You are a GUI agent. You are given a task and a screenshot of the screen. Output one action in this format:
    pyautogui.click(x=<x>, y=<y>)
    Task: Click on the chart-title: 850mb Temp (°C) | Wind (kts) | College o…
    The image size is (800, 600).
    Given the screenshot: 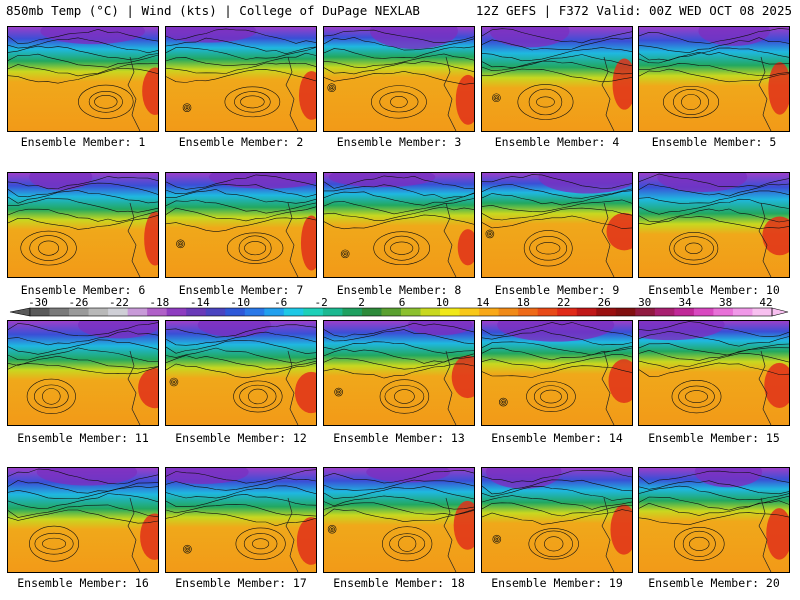 What is the action you would take?
    pyautogui.click(x=213, y=11)
    